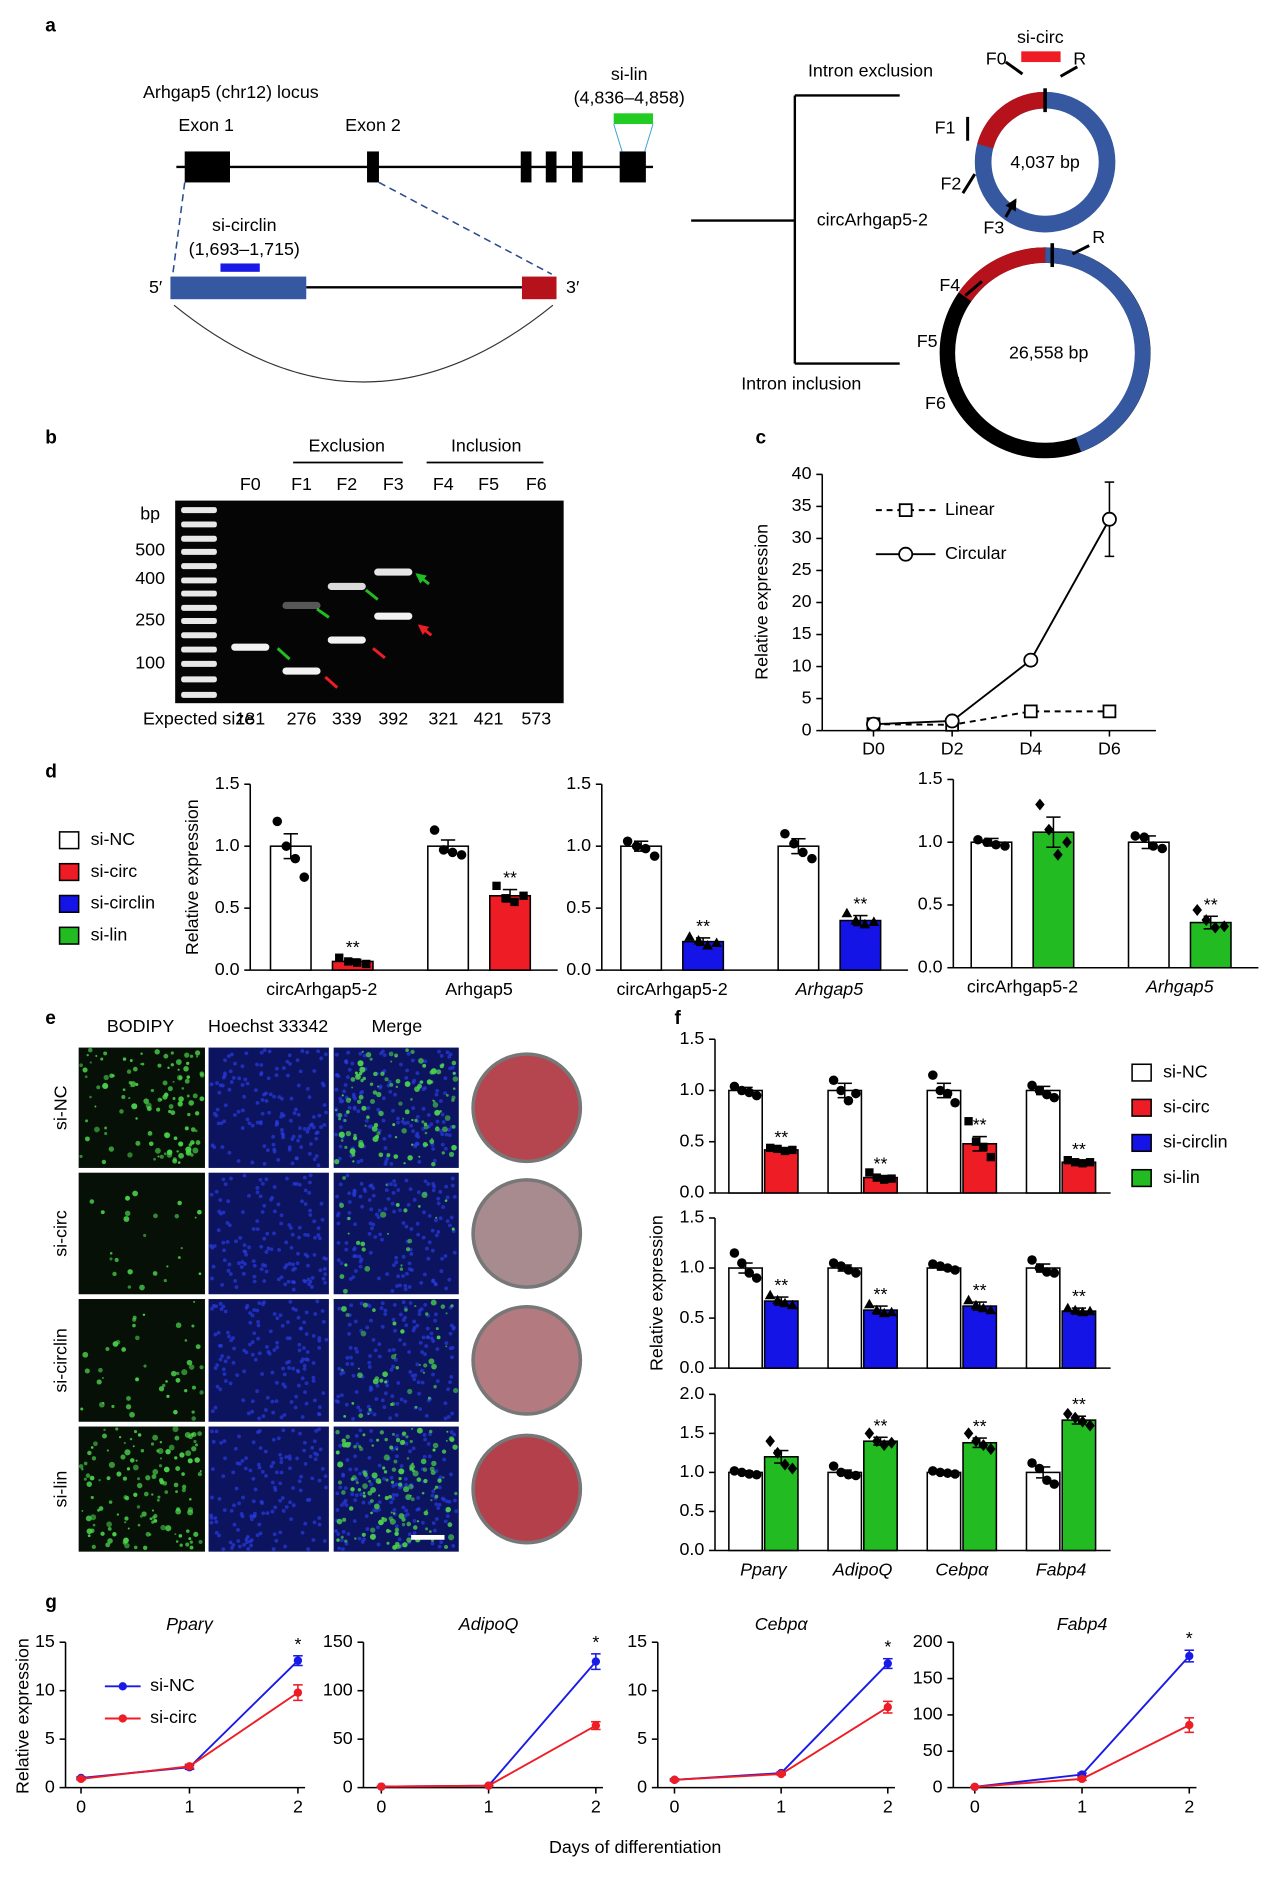 The height and width of the screenshot is (1889, 1287). Describe the element at coordinates (872, 219) in the screenshot. I see `branch-label: circArhgap5-2` at that location.